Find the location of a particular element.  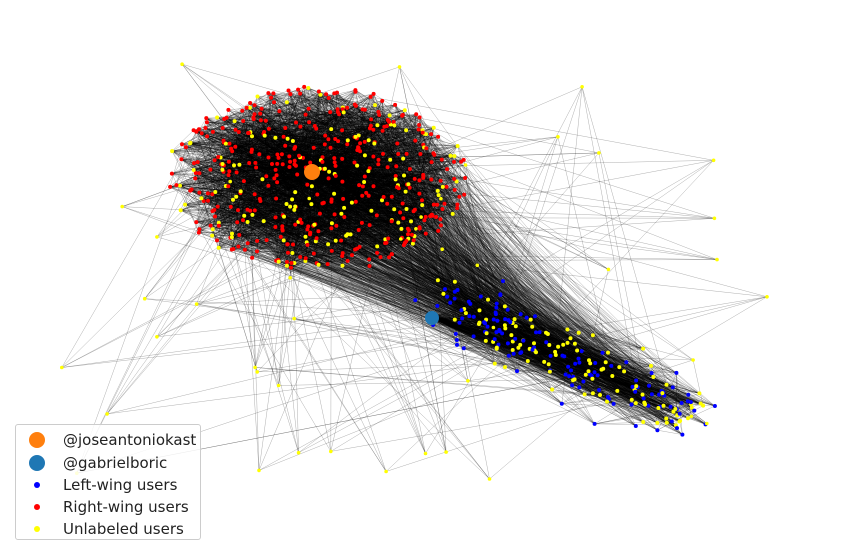

legend-item-kast: @joseantoniokast is located at coordinates (108, 440).